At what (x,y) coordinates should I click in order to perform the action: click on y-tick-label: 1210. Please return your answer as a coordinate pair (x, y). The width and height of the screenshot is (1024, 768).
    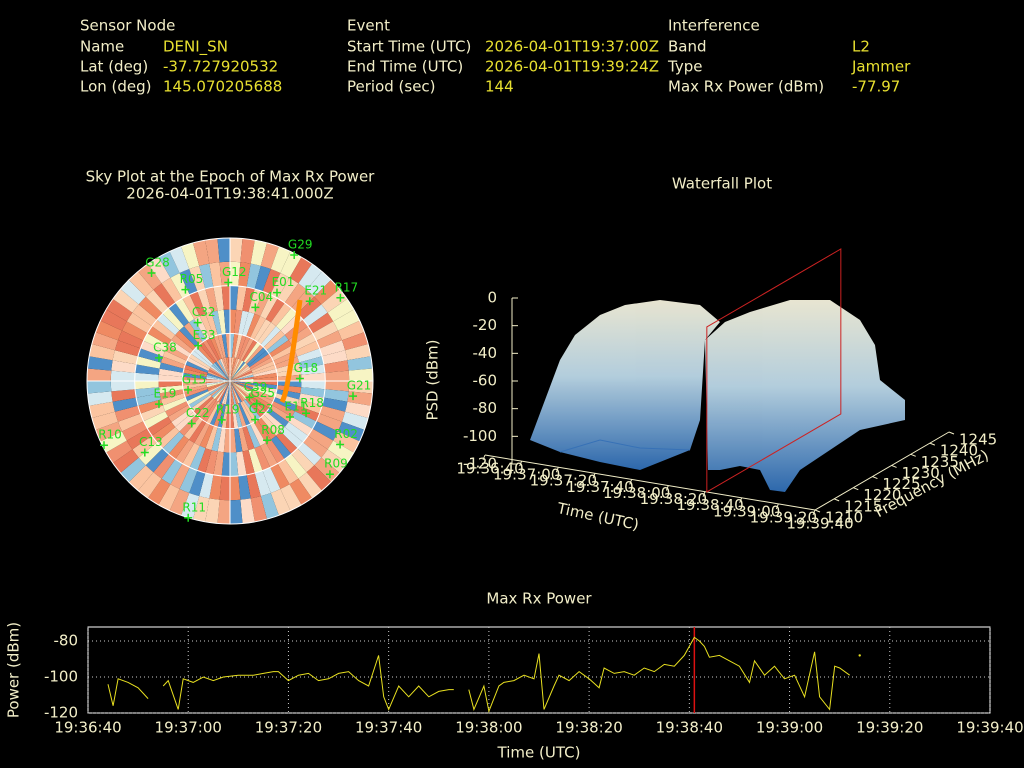
    Looking at the image, I should click on (844, 518).